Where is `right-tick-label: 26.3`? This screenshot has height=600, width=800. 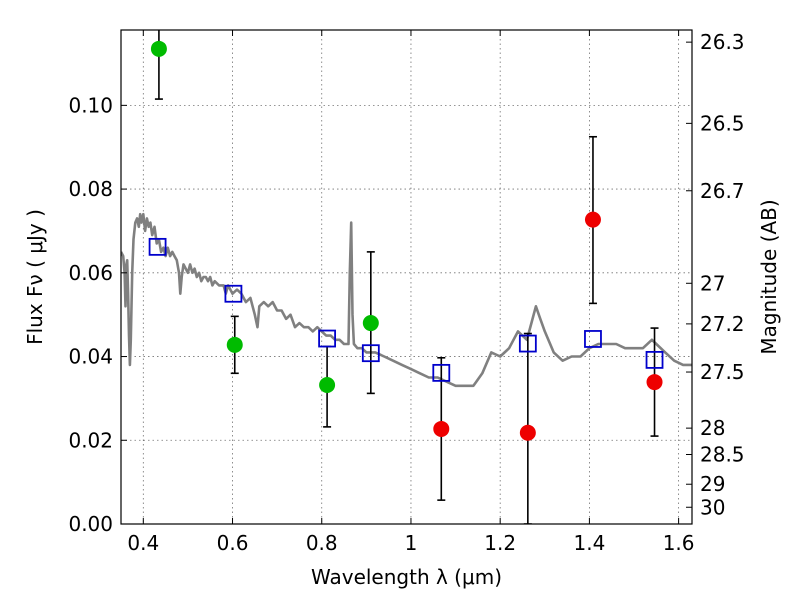
right-tick-label: 26.3 is located at coordinates (722, 42).